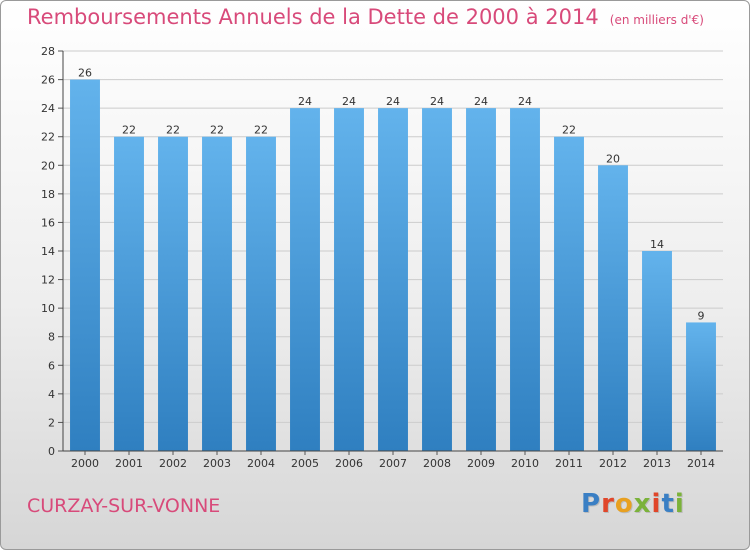 This screenshot has height=550, width=750. I want to click on x-tick-label: 2007, so click(393, 463).